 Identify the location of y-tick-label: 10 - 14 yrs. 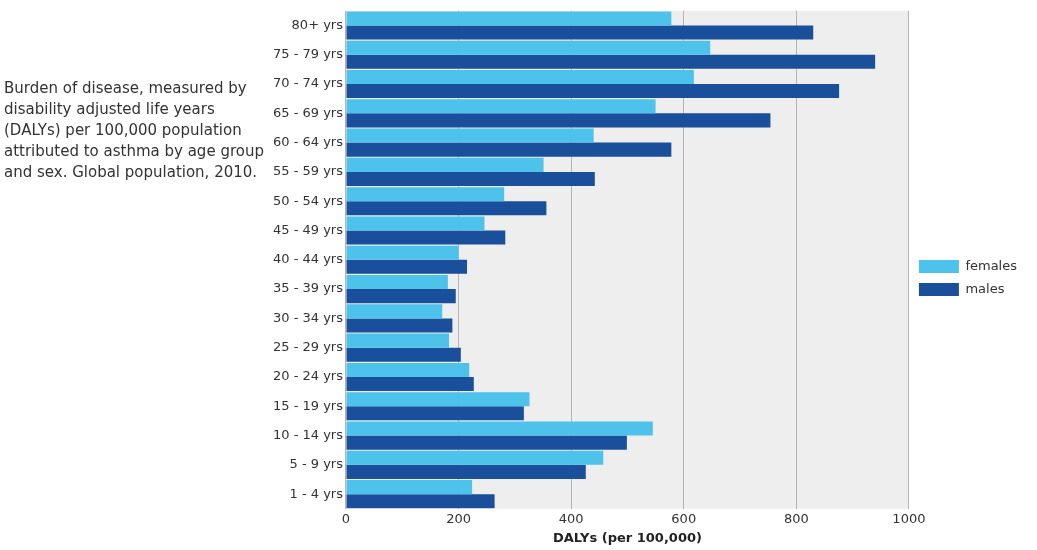
(308, 434).